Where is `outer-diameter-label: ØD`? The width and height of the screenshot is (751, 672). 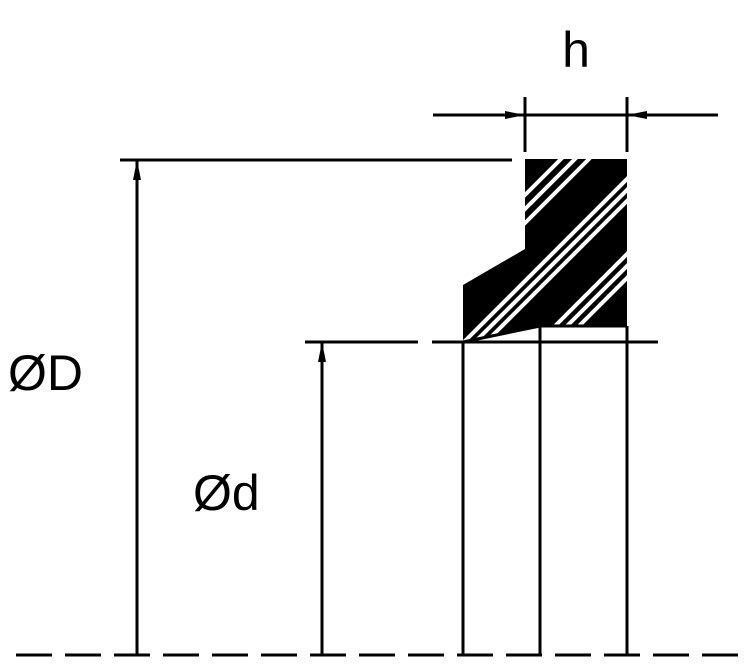 outer-diameter-label: ØD is located at coordinates (45, 373).